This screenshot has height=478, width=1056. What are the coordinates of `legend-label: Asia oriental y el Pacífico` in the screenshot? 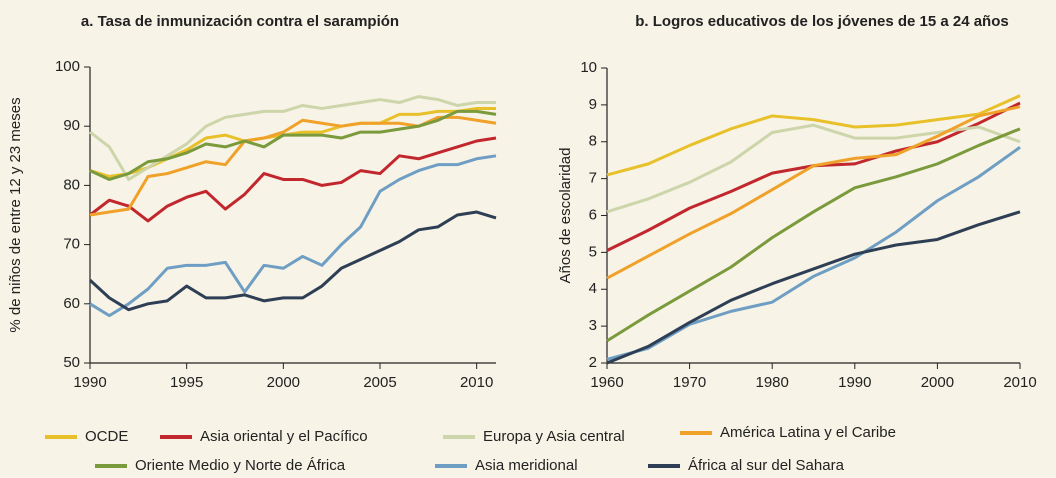 It's located at (284, 436).